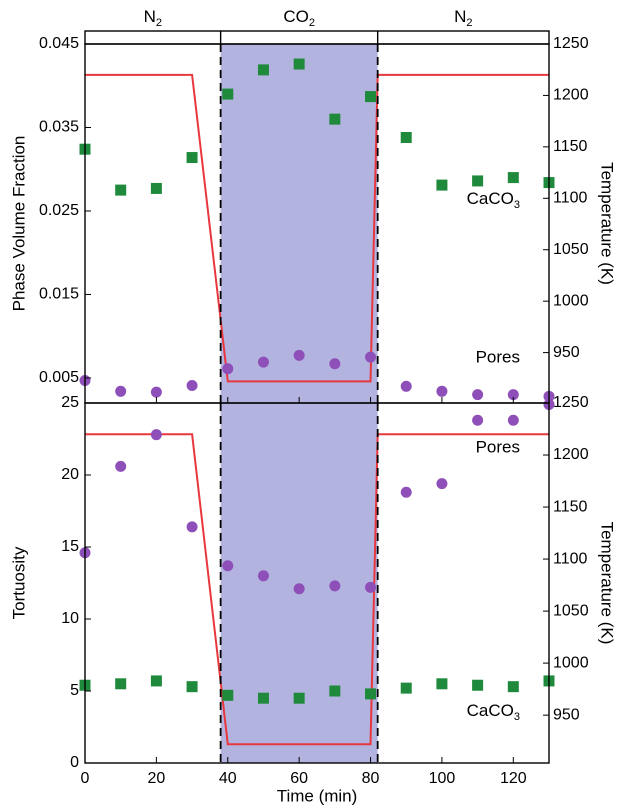 This screenshot has height=811, width=620. Describe the element at coordinates (513, 778) in the screenshot. I see `x-tick-label: 120` at that location.